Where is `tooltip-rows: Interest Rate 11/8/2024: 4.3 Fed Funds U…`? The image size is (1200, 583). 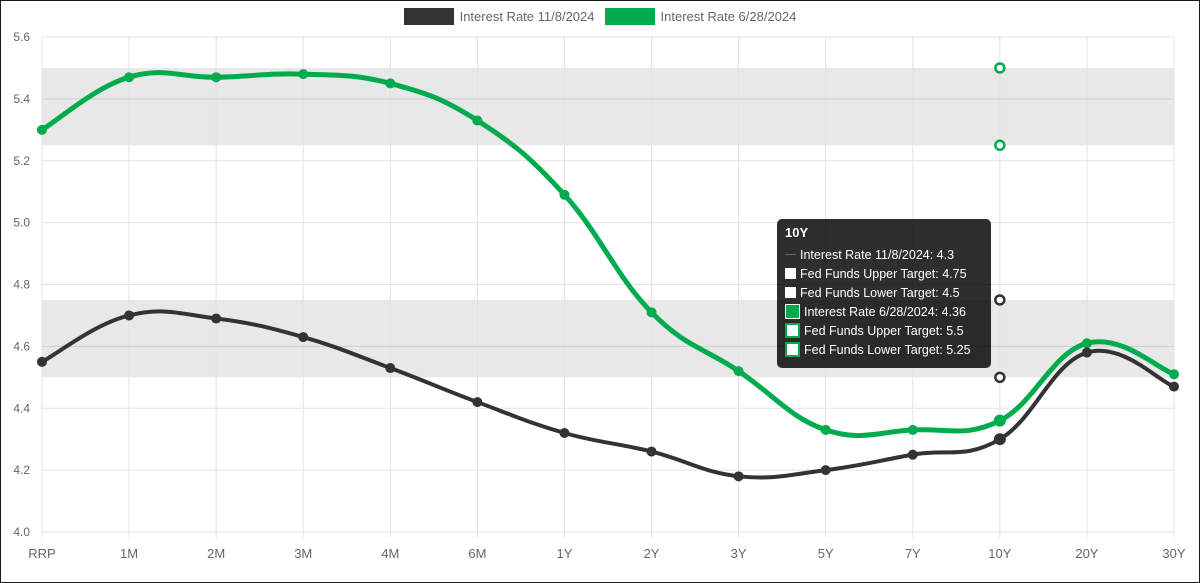 tooltip-rows: Interest Rate 11/8/2024: 4.3 Fed Funds U… is located at coordinates (884, 302).